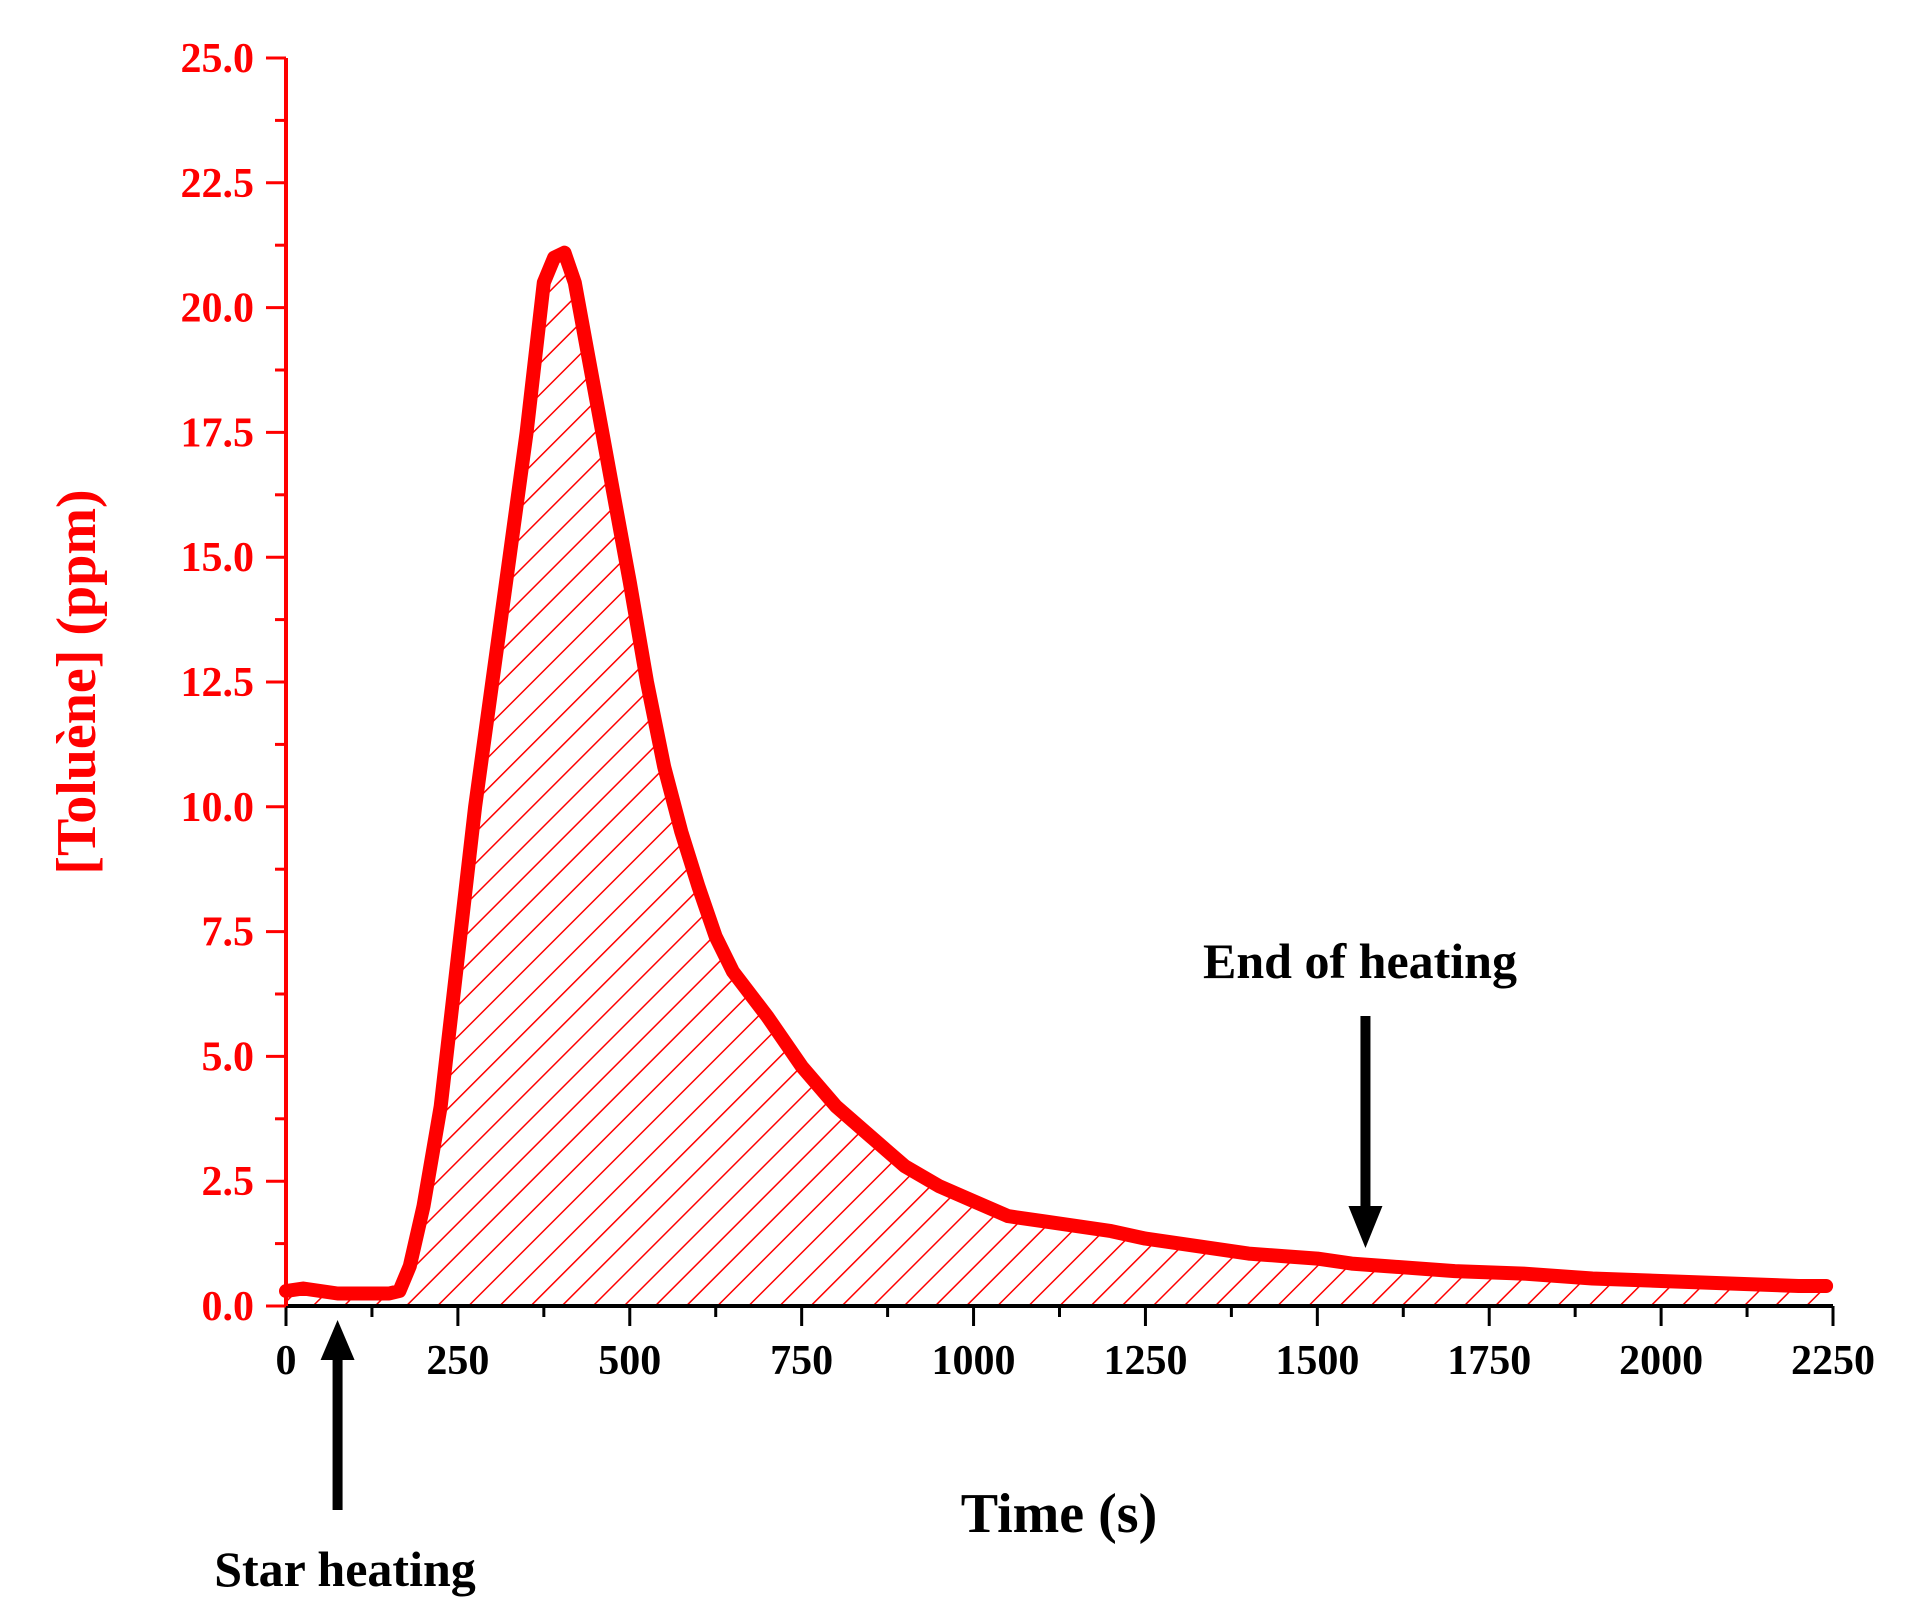 This screenshot has height=1622, width=1908. Describe the element at coordinates (1661, 1361) in the screenshot. I see `x-tick-label: 2000` at that location.